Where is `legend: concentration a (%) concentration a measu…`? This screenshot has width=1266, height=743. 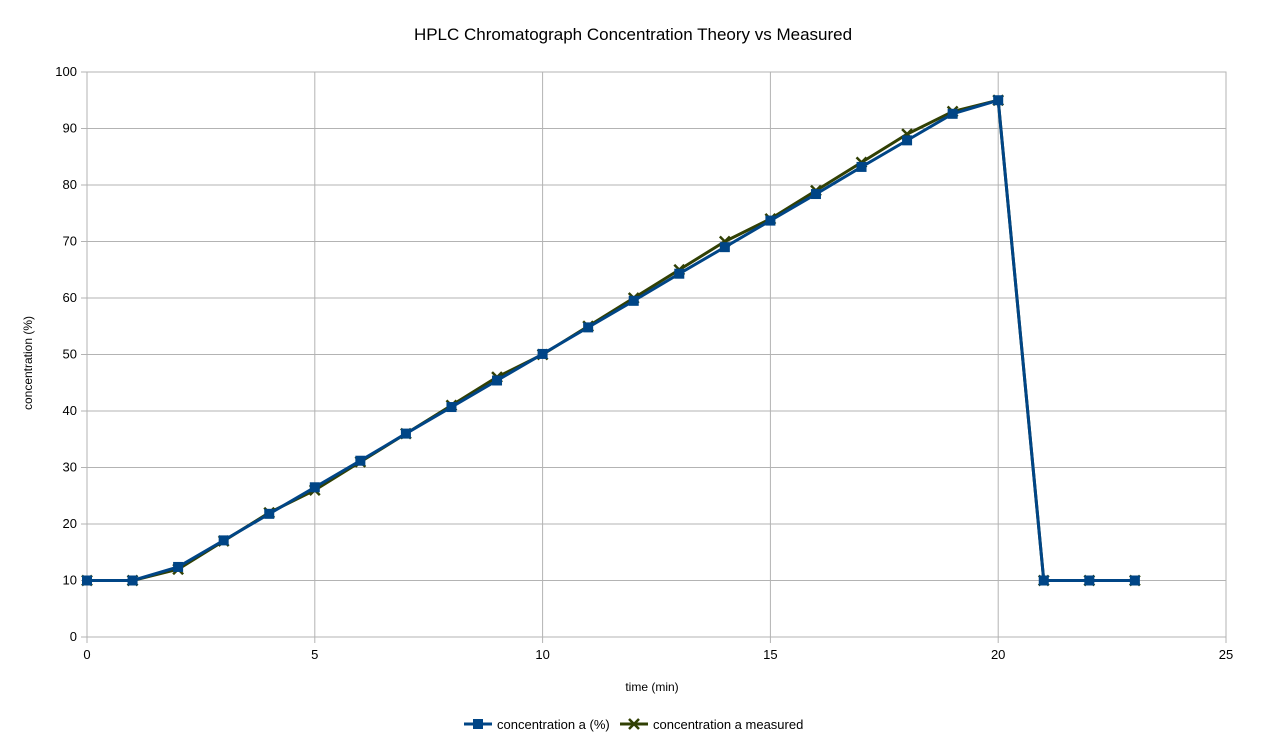 legend: concentration a (%) concentration a measu… is located at coordinates (633, 724).